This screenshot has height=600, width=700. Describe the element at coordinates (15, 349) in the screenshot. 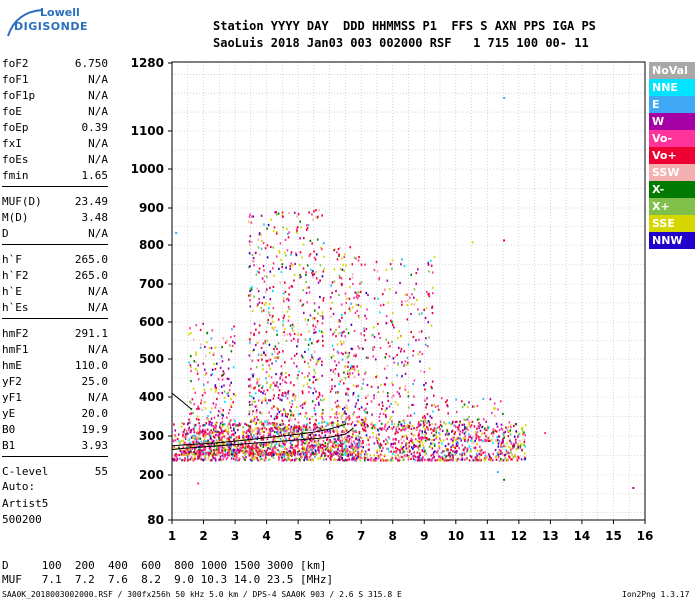

I see `param-label: hmF1` at that location.